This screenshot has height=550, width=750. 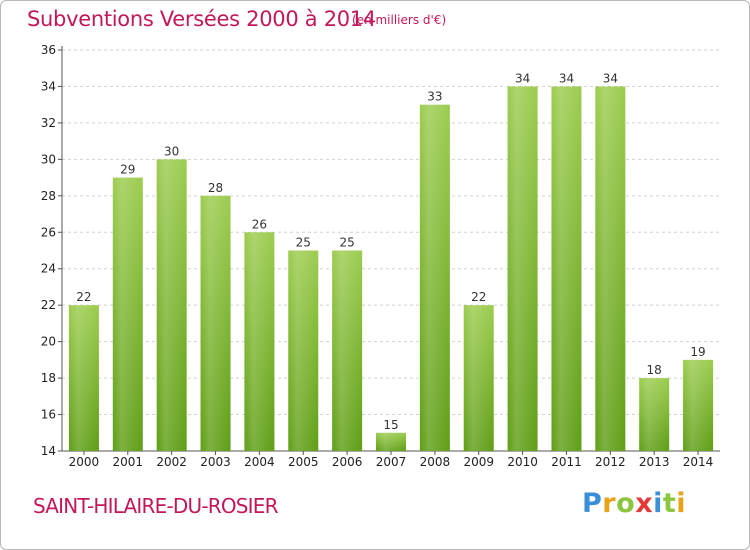 I want to click on x-tick-label: 2002, so click(x=171, y=462).